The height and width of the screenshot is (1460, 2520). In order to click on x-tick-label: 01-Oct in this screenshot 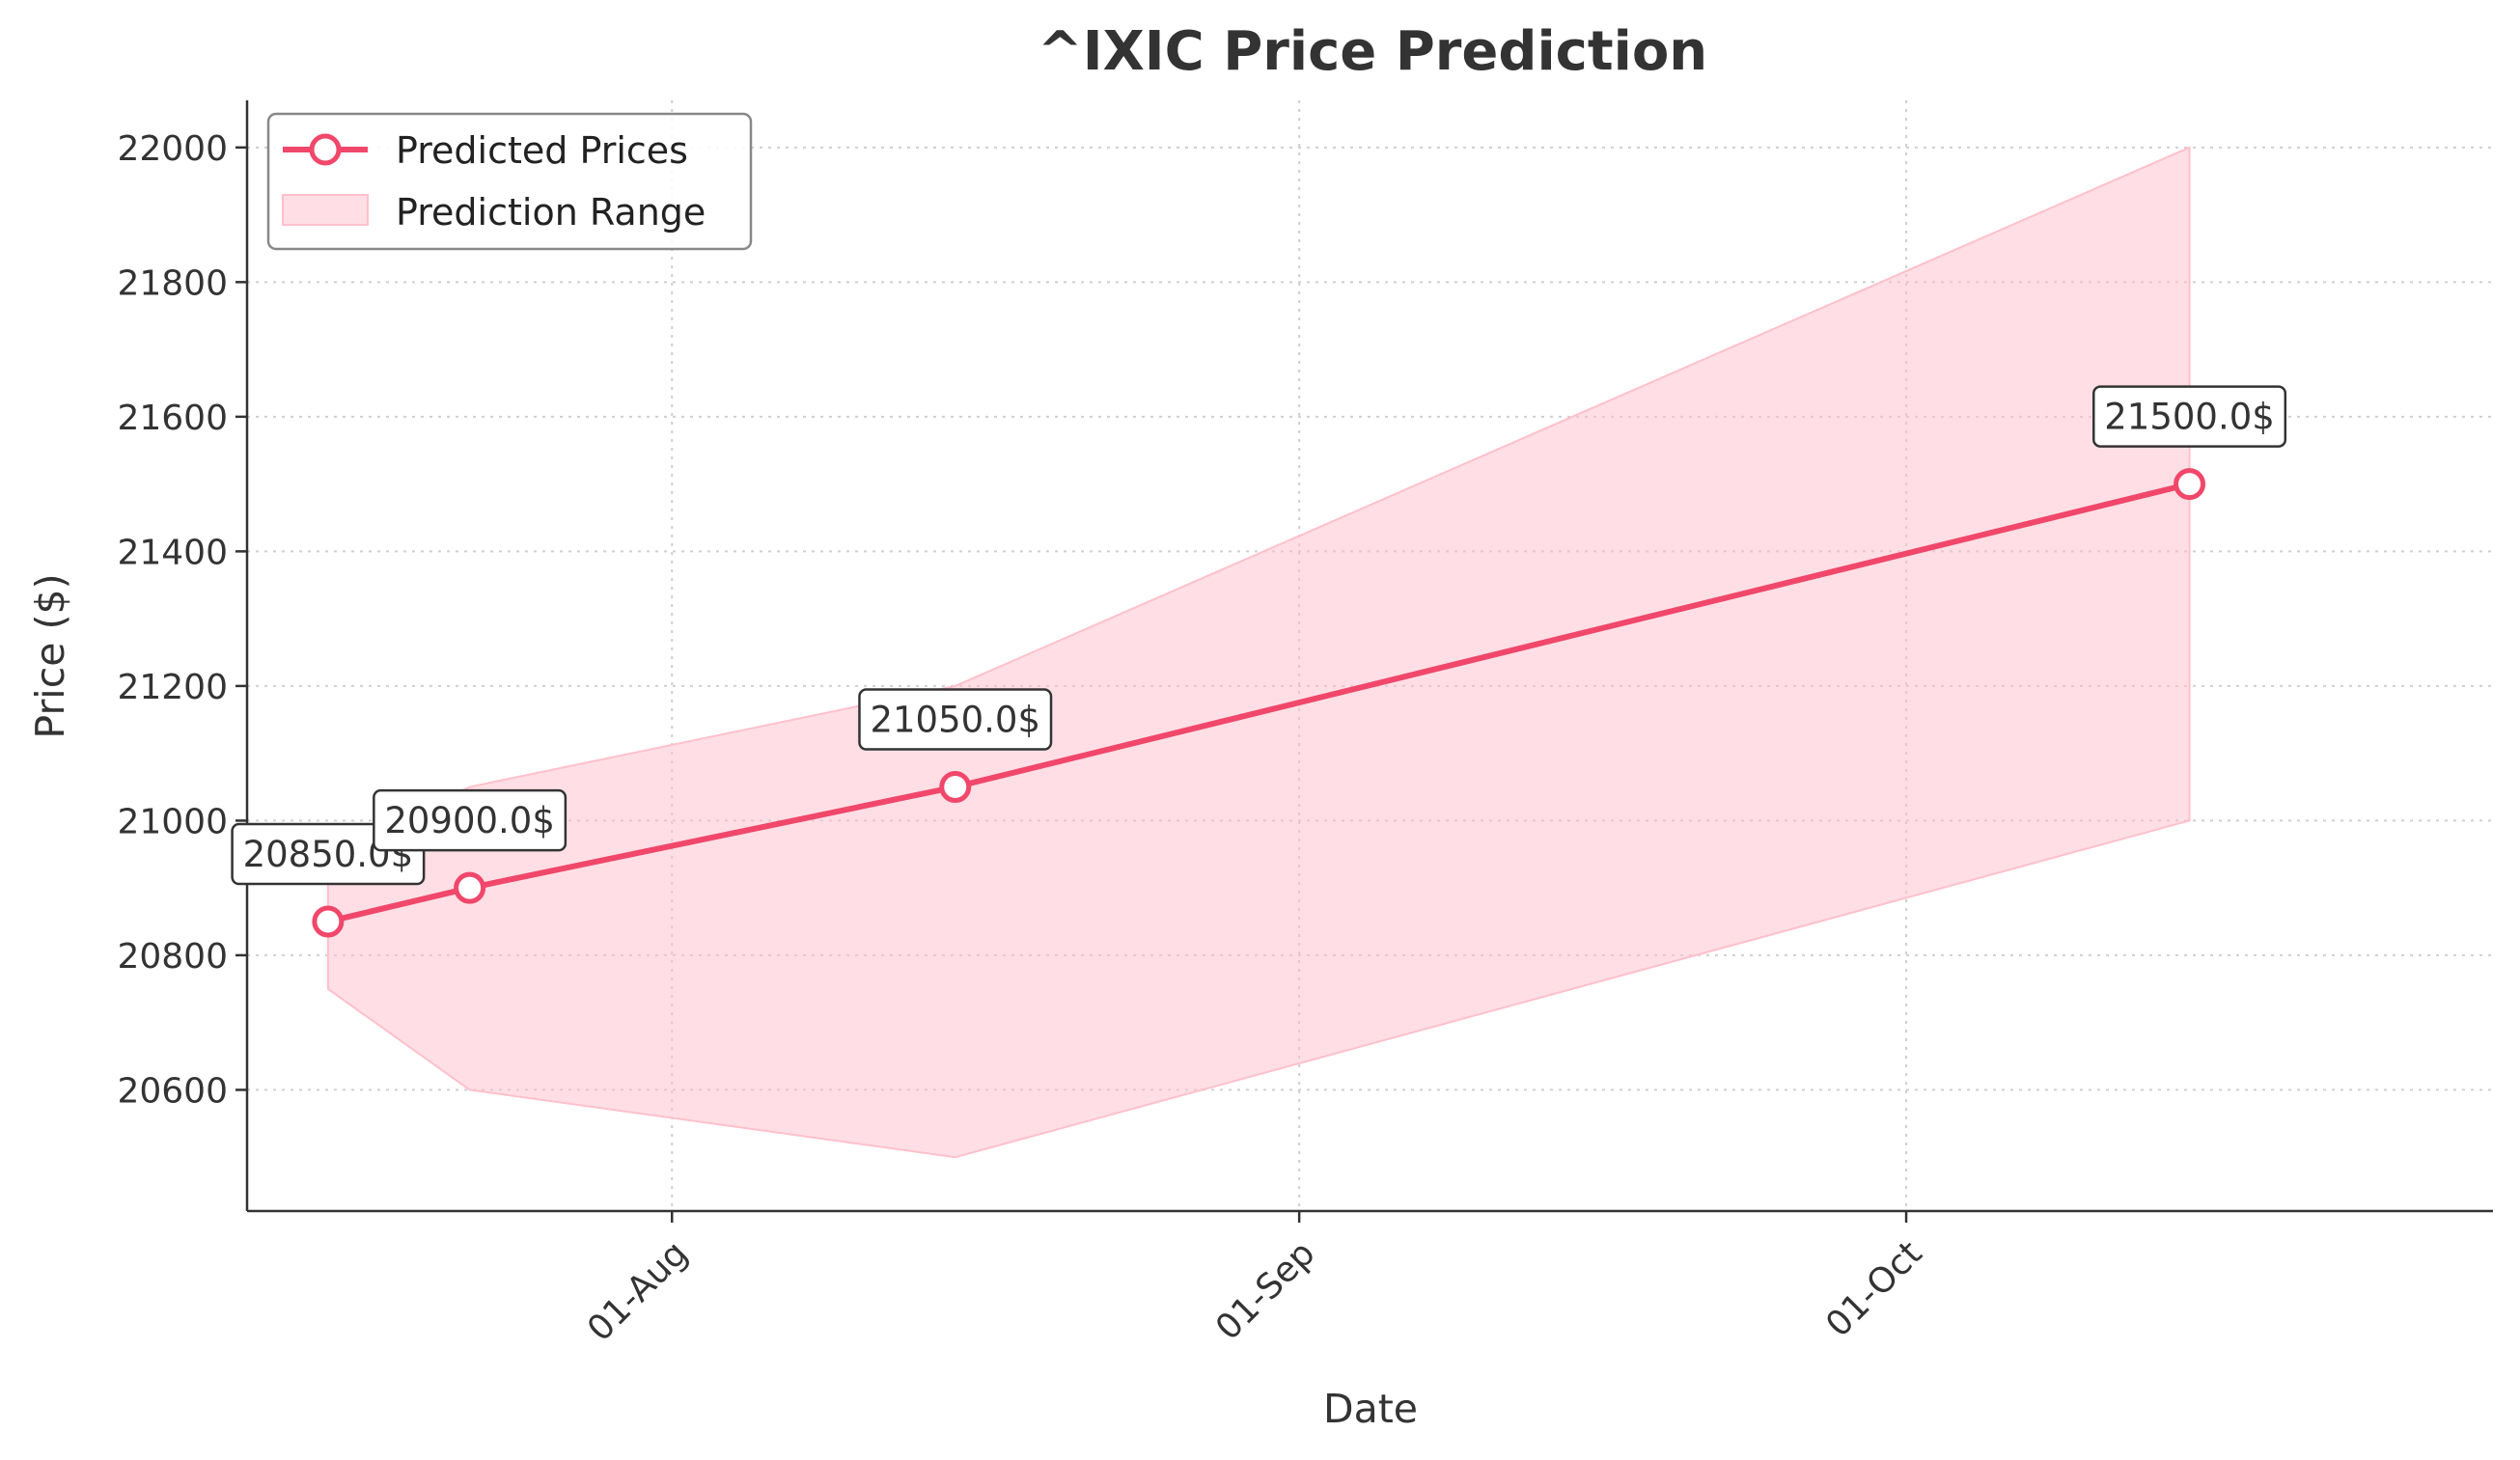, I will do `click(1874, 1288)`.